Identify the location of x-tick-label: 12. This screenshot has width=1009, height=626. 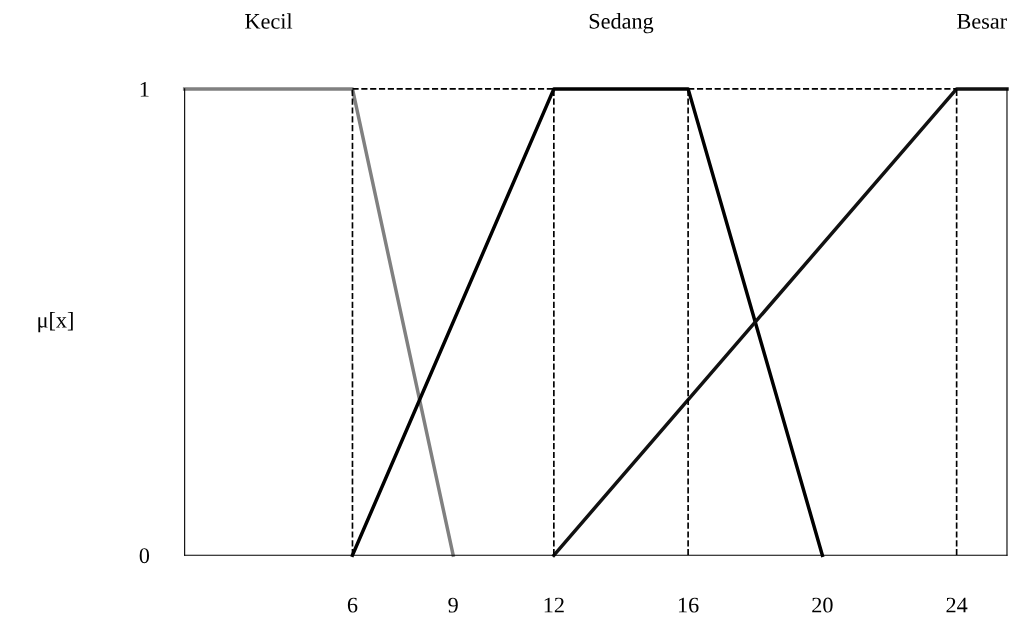
(554, 605).